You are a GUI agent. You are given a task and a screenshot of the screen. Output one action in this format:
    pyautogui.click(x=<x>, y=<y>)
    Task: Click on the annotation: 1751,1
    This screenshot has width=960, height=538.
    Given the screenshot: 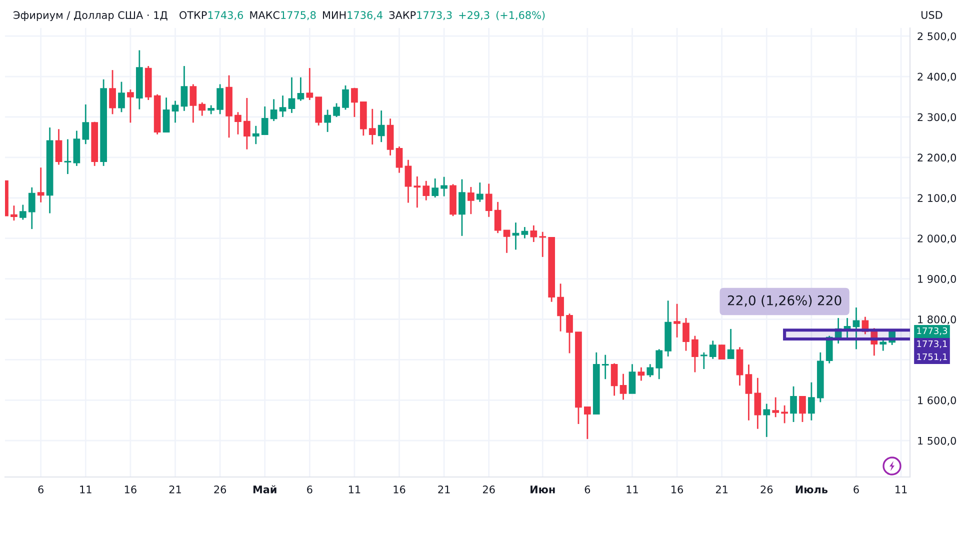 What is the action you would take?
    pyautogui.click(x=932, y=357)
    